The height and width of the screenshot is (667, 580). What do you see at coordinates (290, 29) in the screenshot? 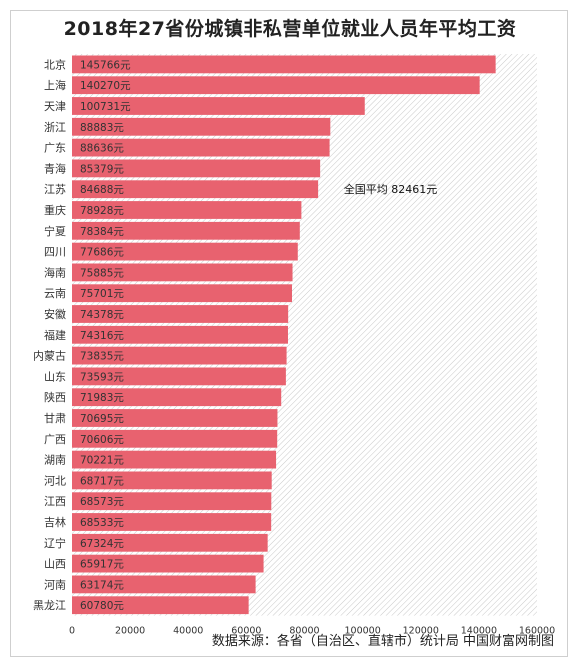
I see `chart-title: 2018年27省份城镇非私营单位就业人员年平均工资` at bounding box center [290, 29].